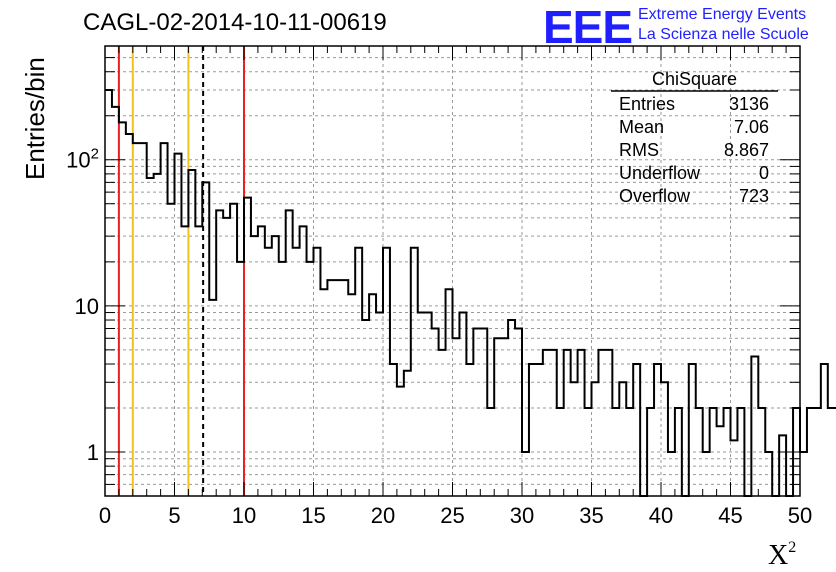 Image resolution: width=836 pixels, height=572 pixels. I want to click on stats-row-value: 723, so click(754, 196).